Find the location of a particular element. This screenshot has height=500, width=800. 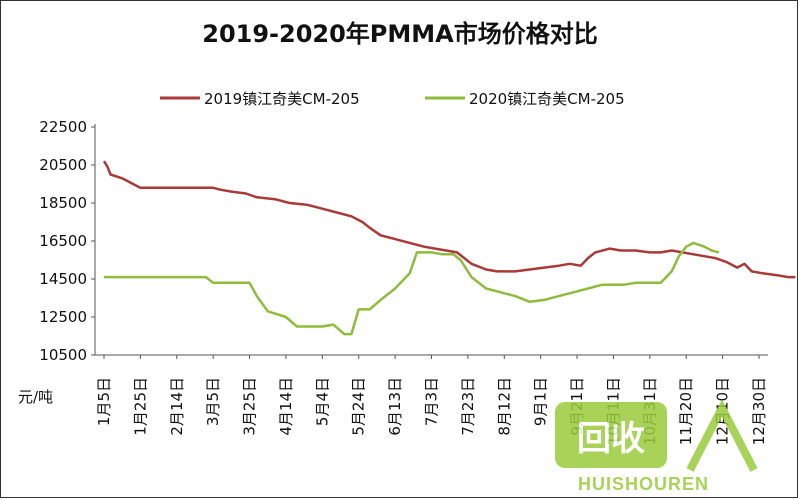

watermark-logo: 回收 is located at coordinates (656, 435).